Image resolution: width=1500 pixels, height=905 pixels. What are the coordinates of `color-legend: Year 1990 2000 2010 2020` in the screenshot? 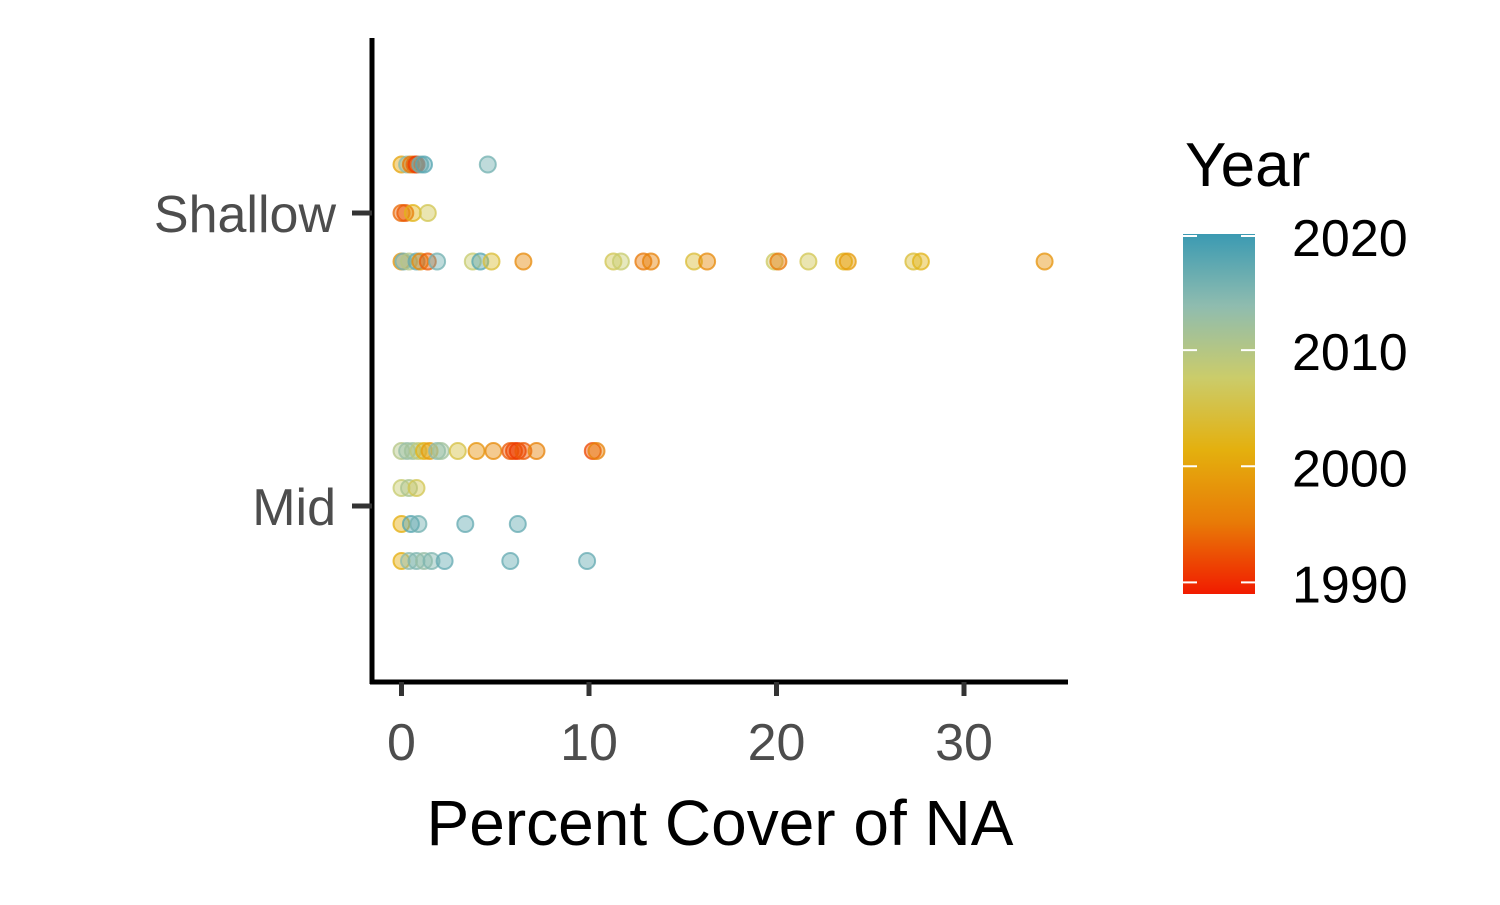 It's located at (1295, 372).